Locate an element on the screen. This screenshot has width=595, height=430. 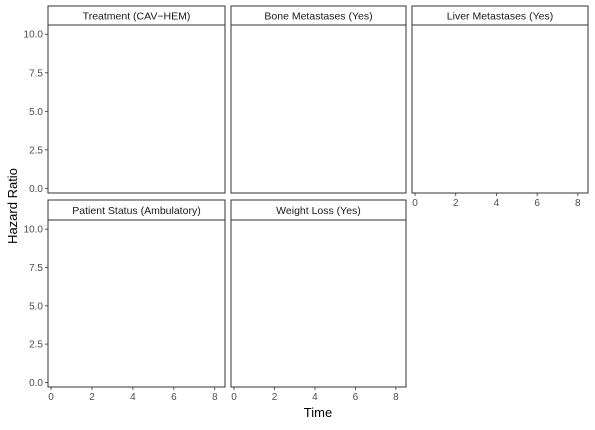
facet-title: Patient Status (Ambulatory) is located at coordinates (136, 211).